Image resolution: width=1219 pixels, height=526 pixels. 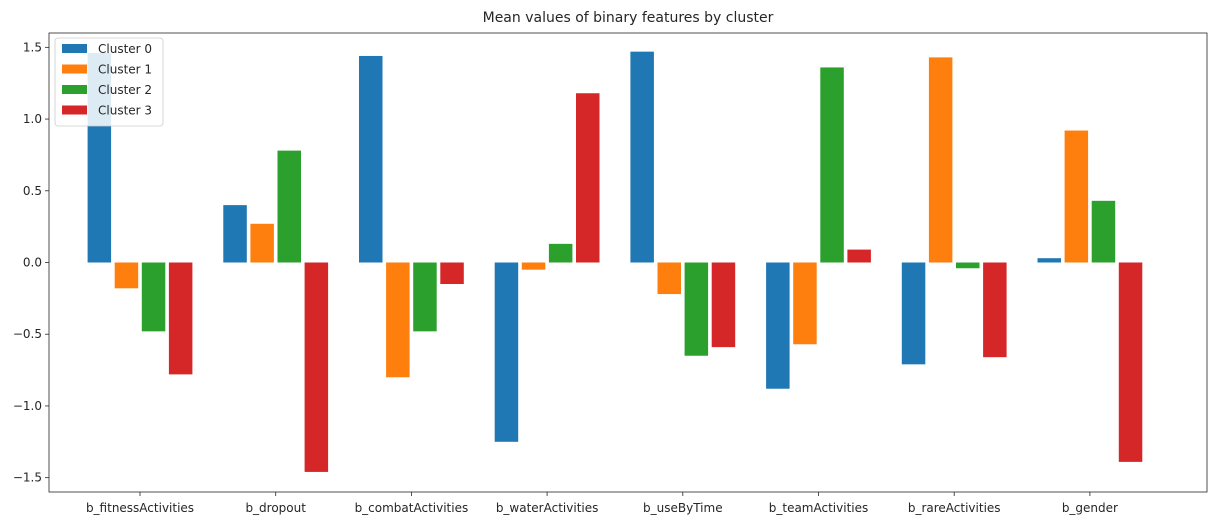 I want to click on y-tick-label: 0.0, so click(x=32, y=263).